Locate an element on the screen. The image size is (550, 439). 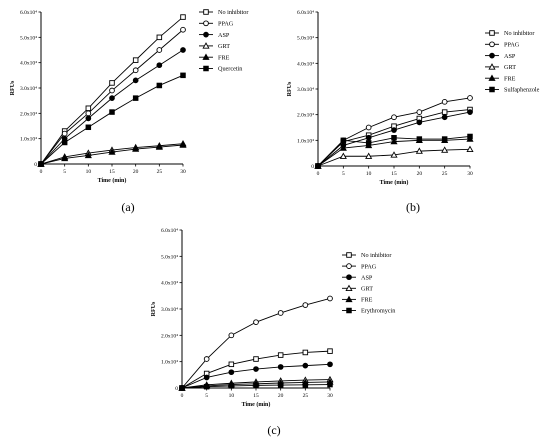
legend-label: Quercetin is located at coordinates (230, 69).